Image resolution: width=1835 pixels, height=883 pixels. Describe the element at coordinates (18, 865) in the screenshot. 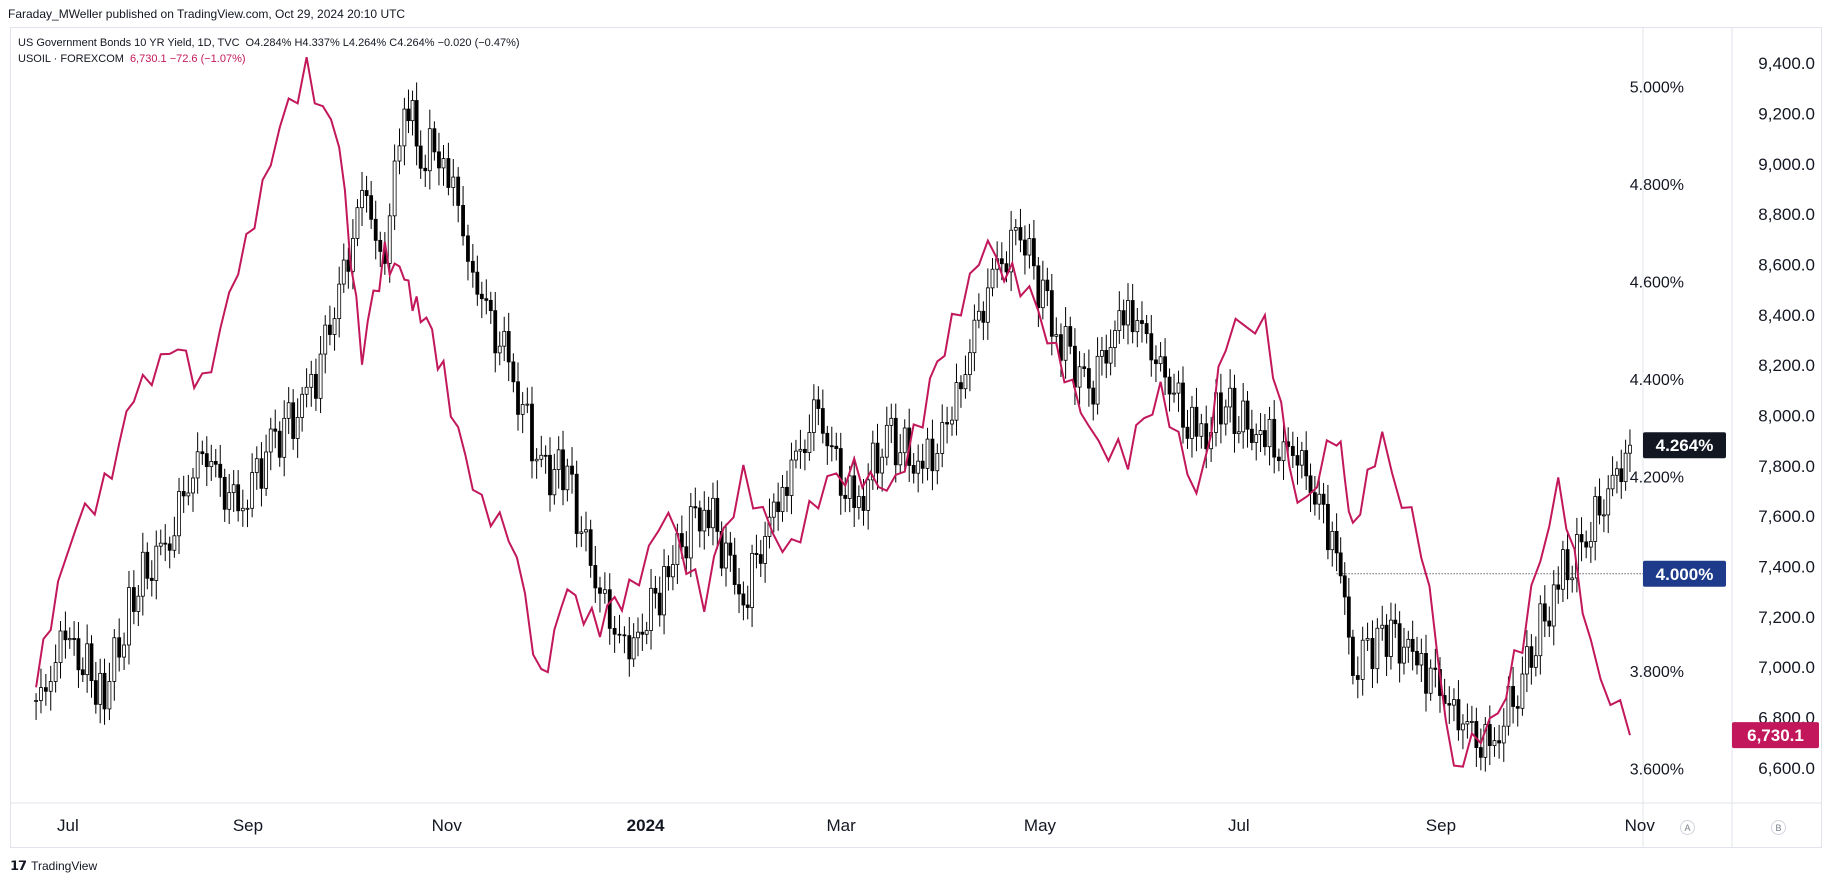

I see `tradingview-logo-icon: 𝟭𝟳` at that location.